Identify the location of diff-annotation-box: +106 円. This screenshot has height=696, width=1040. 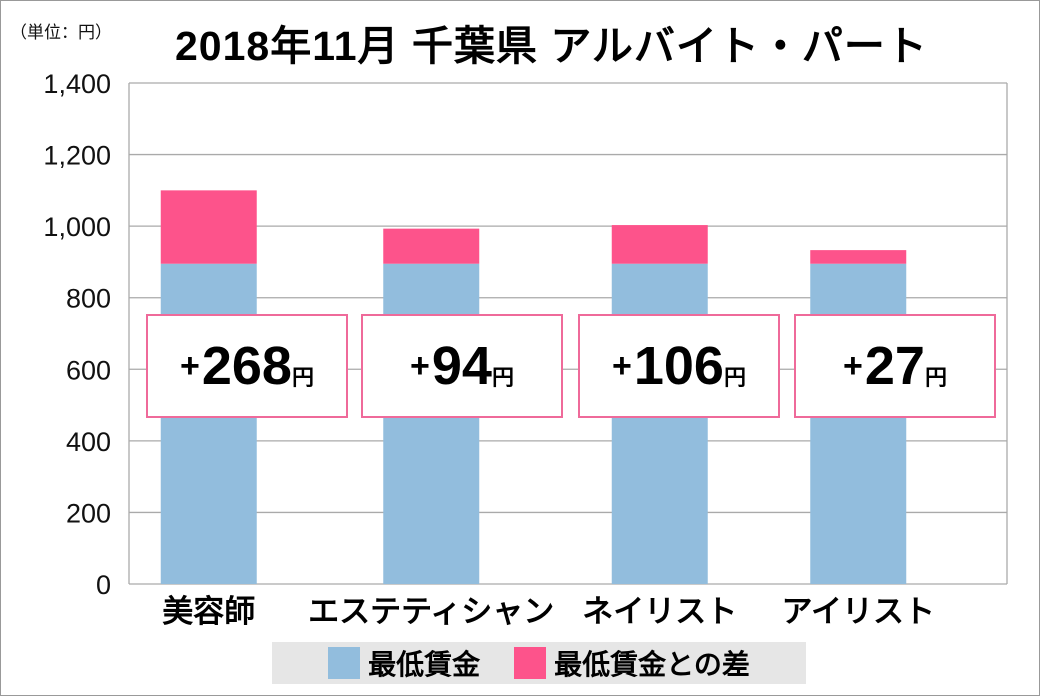
(679, 366).